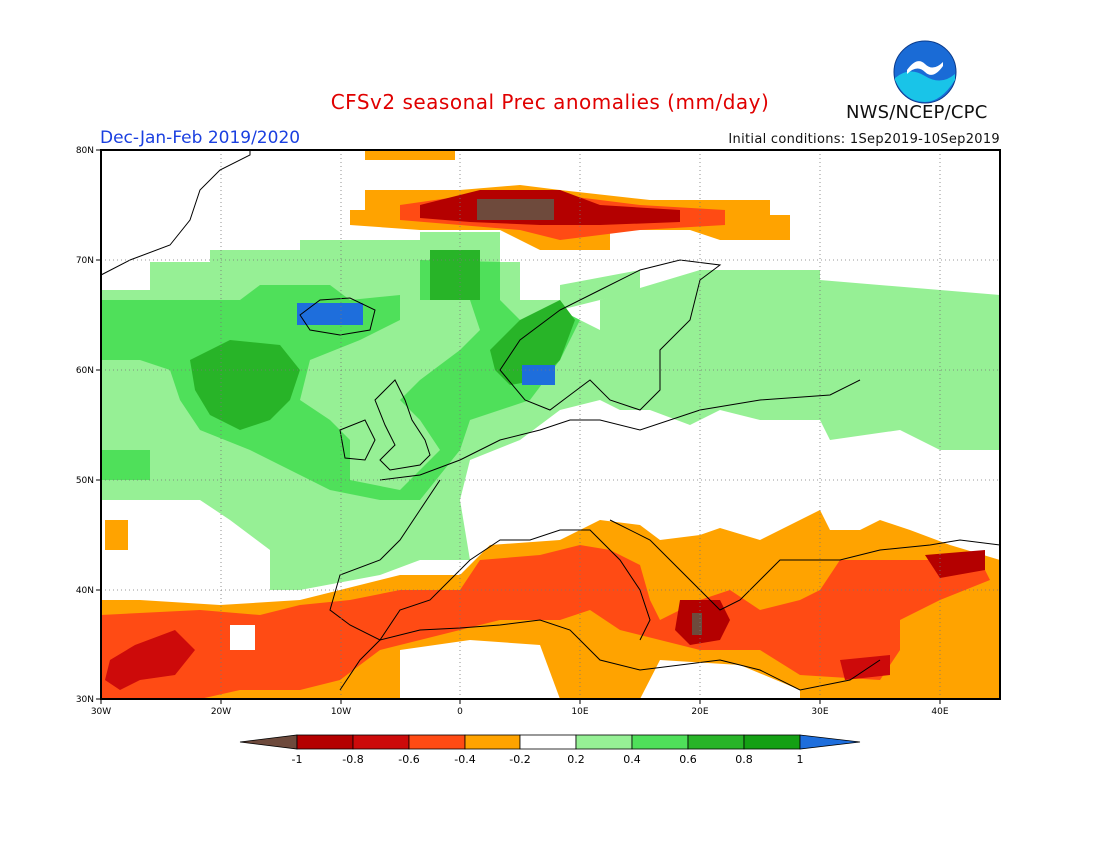 The height and width of the screenshot is (850, 1100). What do you see at coordinates (697, 624) in the screenshot?
I see `anomaly-brown-greece` at bounding box center [697, 624].